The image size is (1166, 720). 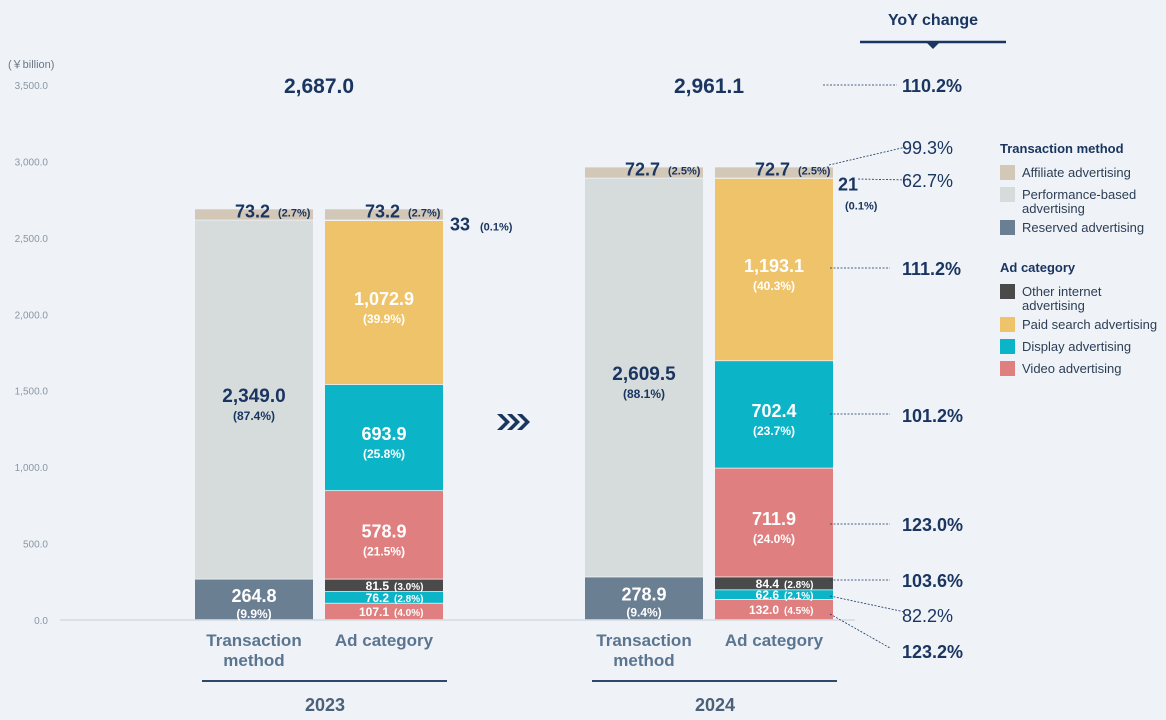 What do you see at coordinates (1062, 291) in the screenshot?
I see `legend-item-label: Other internet` at bounding box center [1062, 291].